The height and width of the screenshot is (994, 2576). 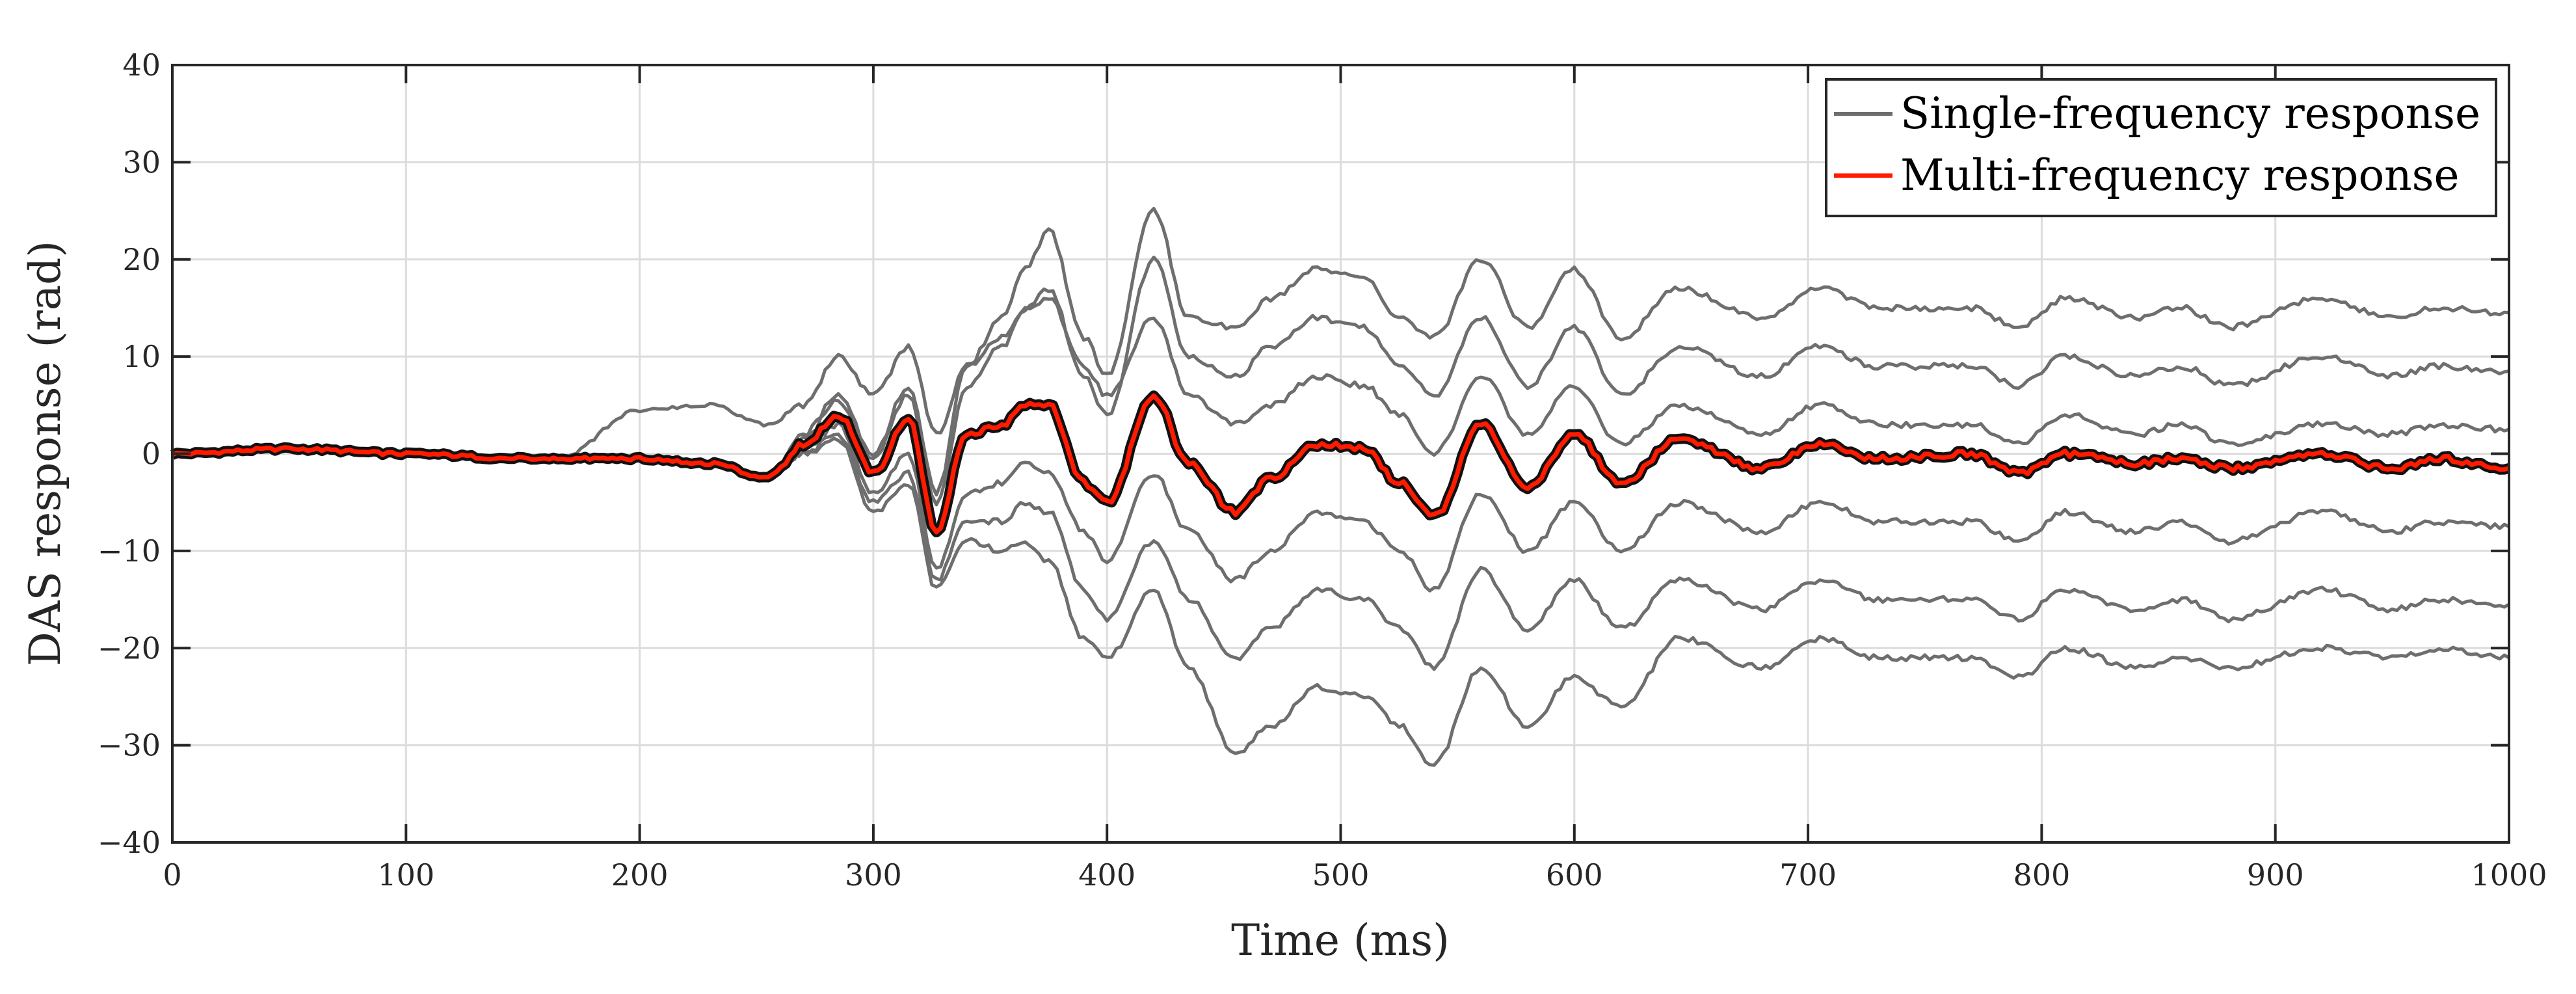 What do you see at coordinates (141, 356) in the screenshot?
I see `y-tick-label: 10` at bounding box center [141, 356].